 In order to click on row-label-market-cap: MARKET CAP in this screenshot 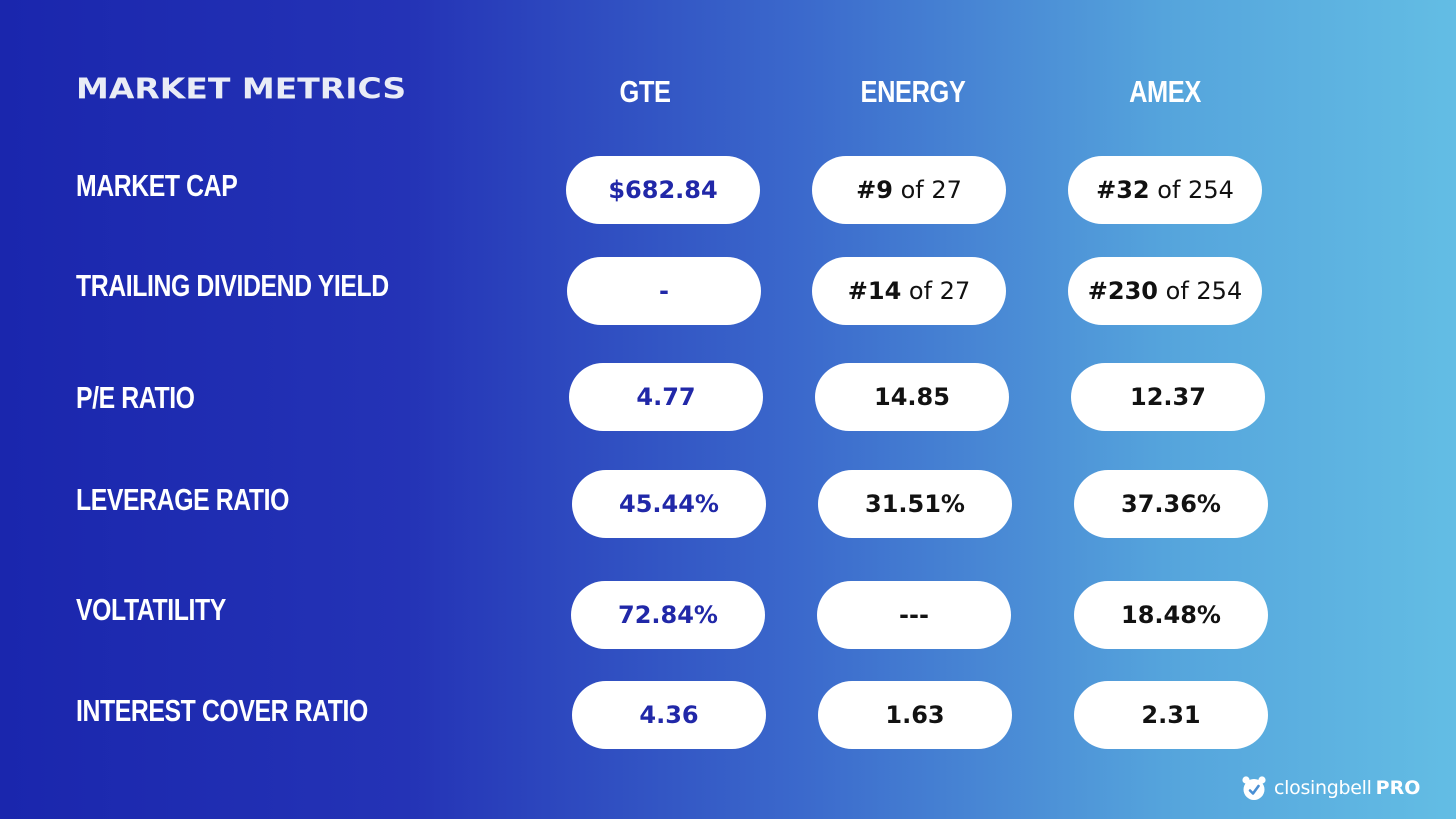, I will do `click(157, 185)`.